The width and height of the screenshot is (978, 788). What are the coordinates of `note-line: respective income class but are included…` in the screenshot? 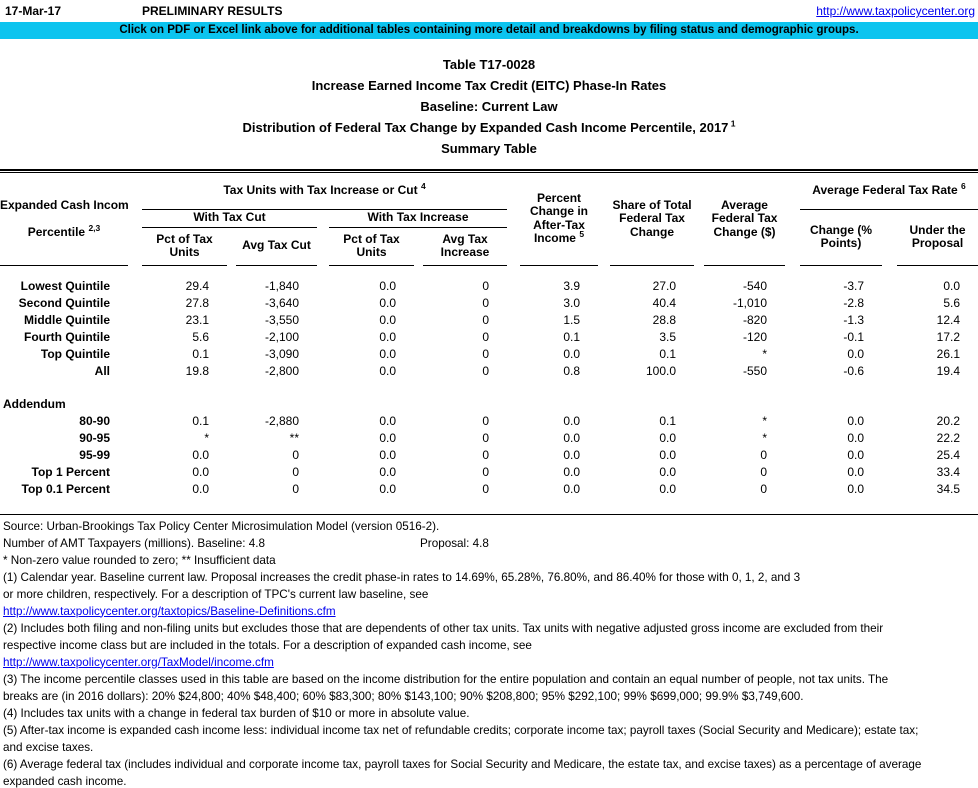 It's located at (267, 645).